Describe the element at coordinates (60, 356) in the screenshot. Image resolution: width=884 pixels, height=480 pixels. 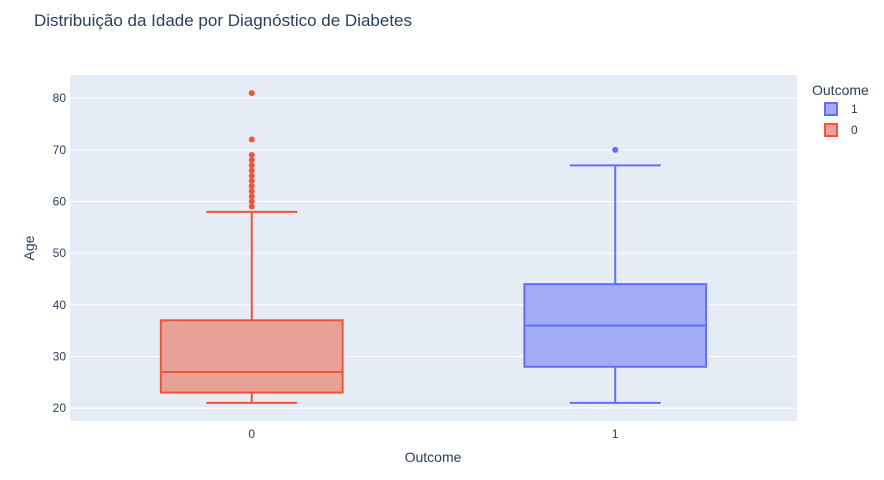
I see `y-tick-label: 30` at that location.